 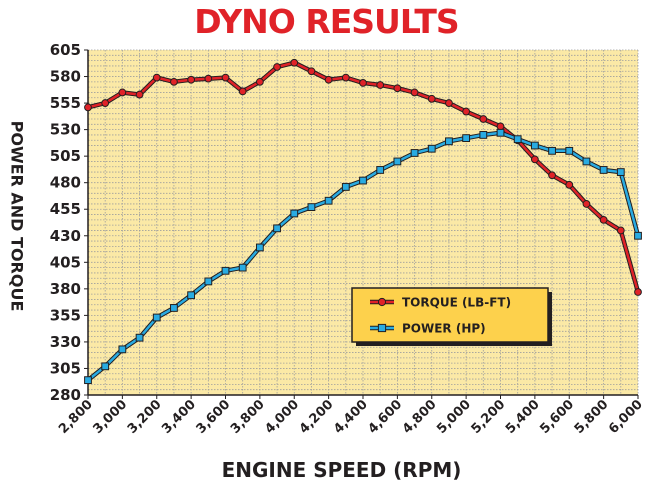 I want to click on y-tick-label: 355, so click(x=65, y=315).